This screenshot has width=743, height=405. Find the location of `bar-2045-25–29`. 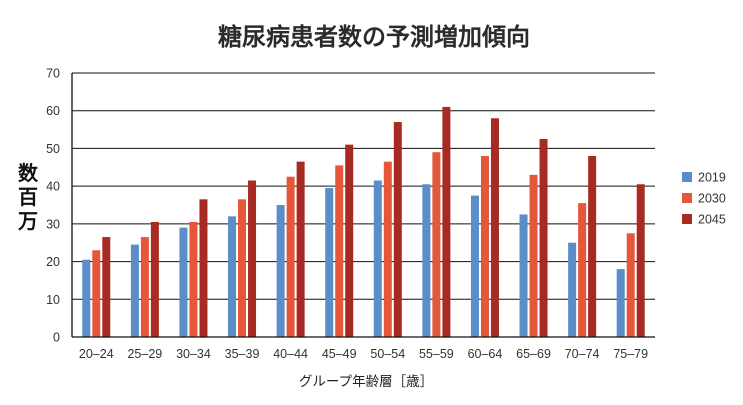

bar-2045-25–29 is located at coordinates (154, 279).